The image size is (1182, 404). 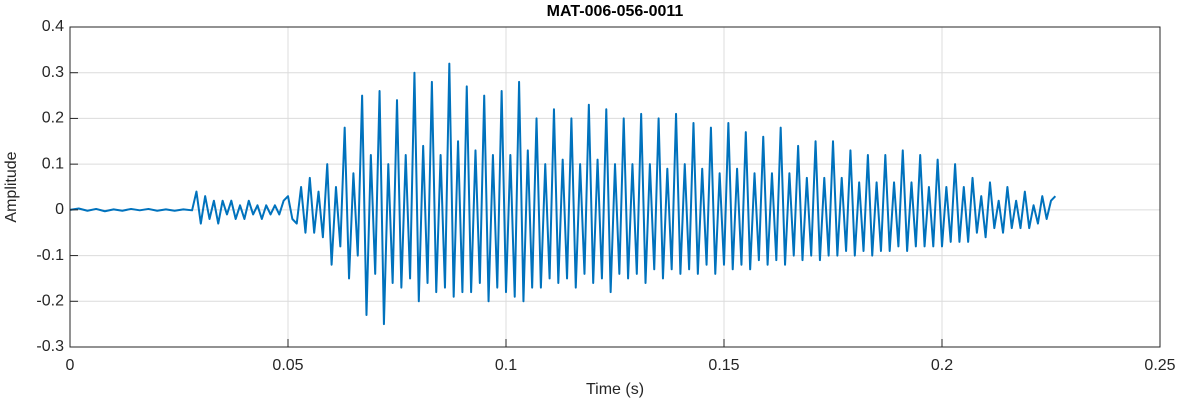 What do you see at coordinates (287, 365) in the screenshot?
I see `x-tick-label: 0.05` at bounding box center [287, 365].